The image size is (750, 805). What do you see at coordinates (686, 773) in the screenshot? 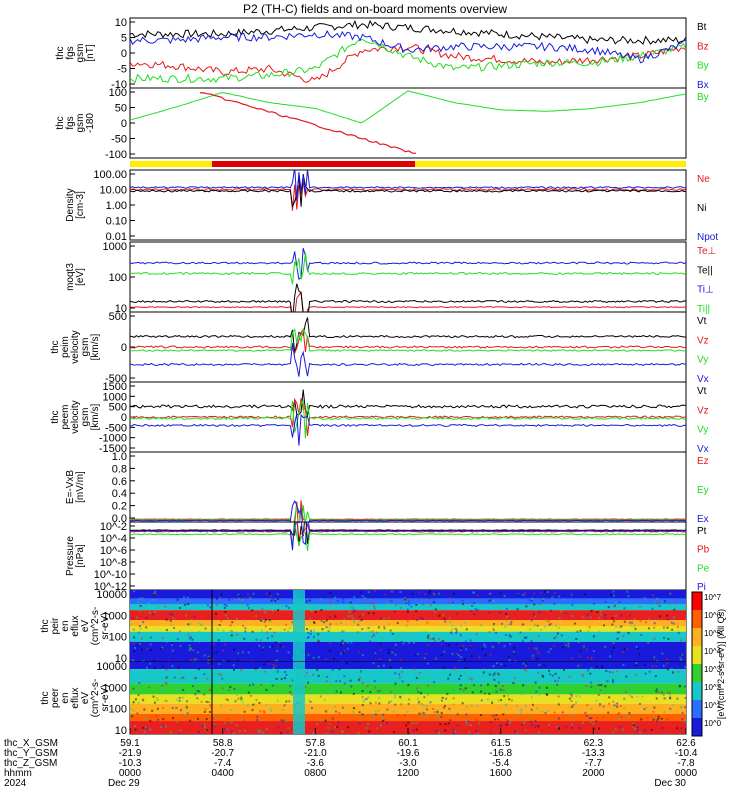
I see `xrow-value-3-6: 0000` at bounding box center [686, 773].